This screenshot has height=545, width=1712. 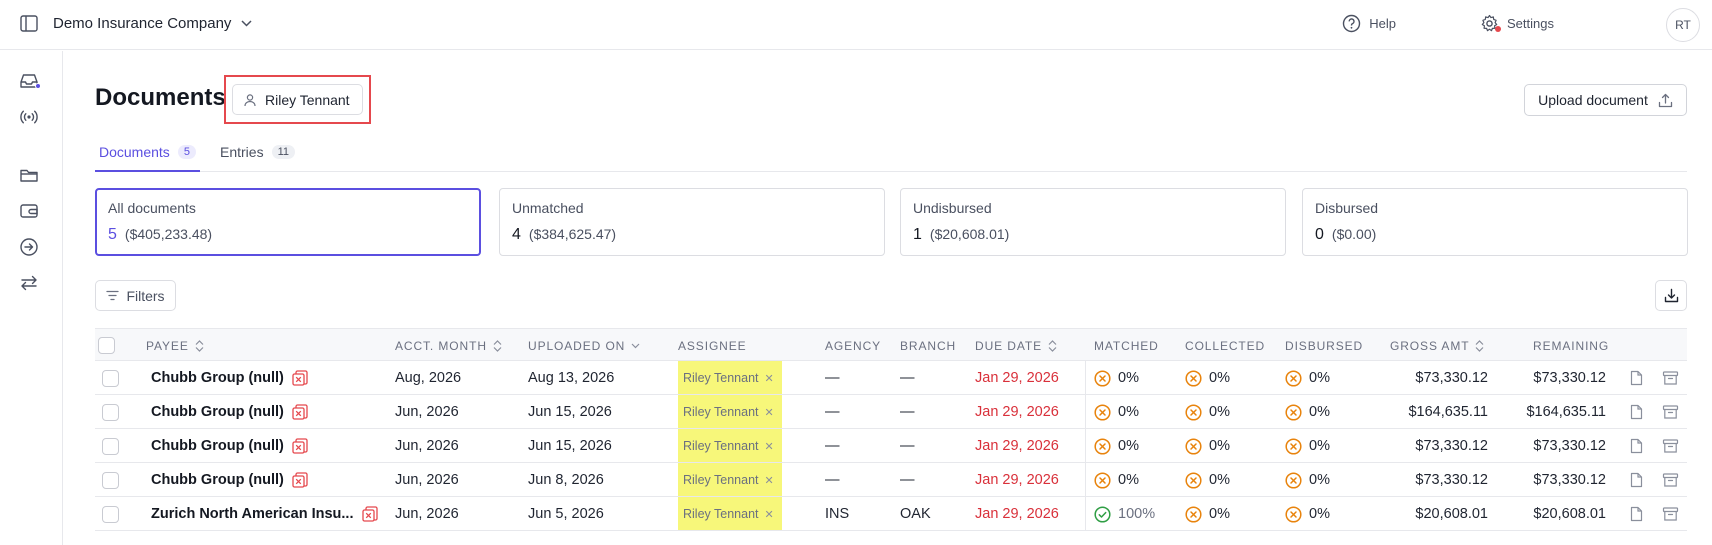 What do you see at coordinates (1569, 514) in the screenshot?
I see `remaining-cell: $20,608.01` at bounding box center [1569, 514].